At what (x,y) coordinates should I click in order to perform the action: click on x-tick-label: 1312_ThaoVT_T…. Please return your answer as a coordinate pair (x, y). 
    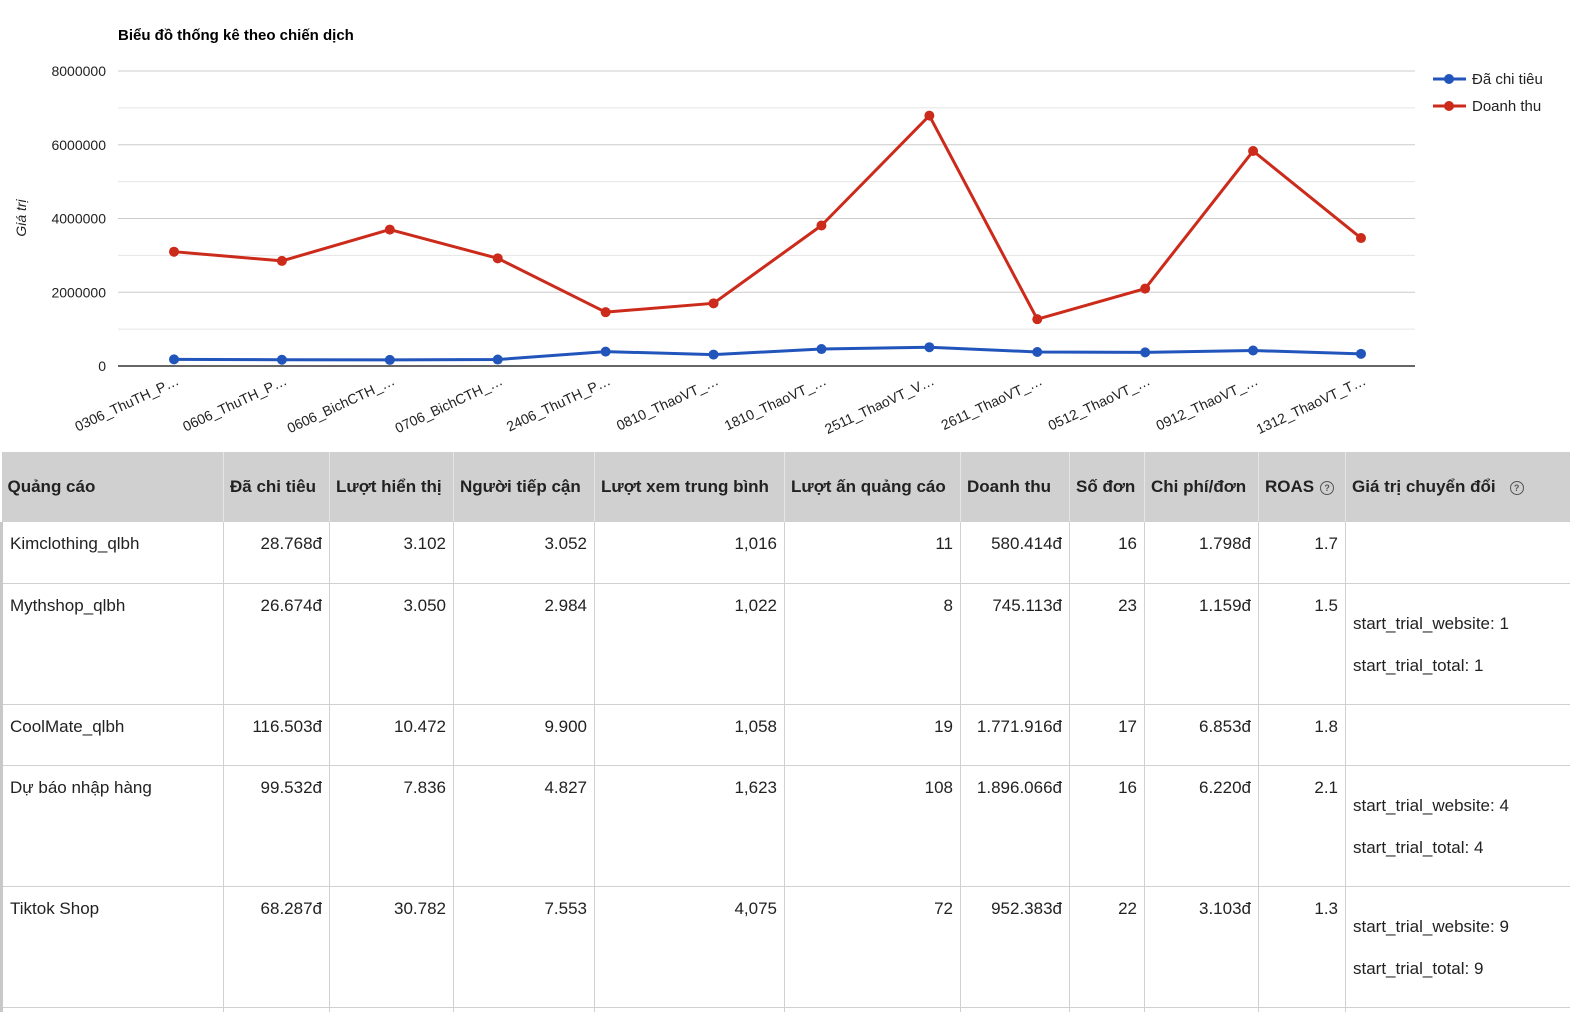
    Looking at the image, I should click on (1311, 404).